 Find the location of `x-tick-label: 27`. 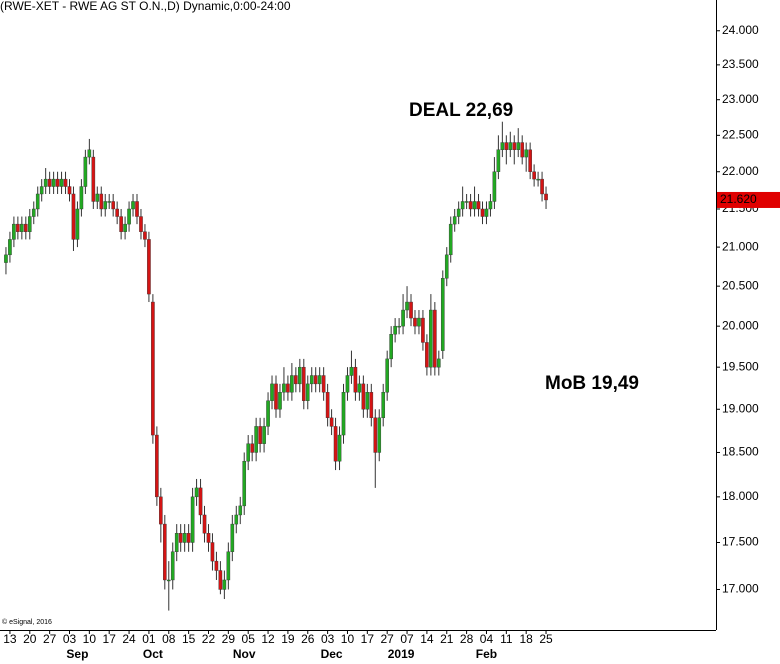

x-tick-label: 27 is located at coordinates (50, 639).